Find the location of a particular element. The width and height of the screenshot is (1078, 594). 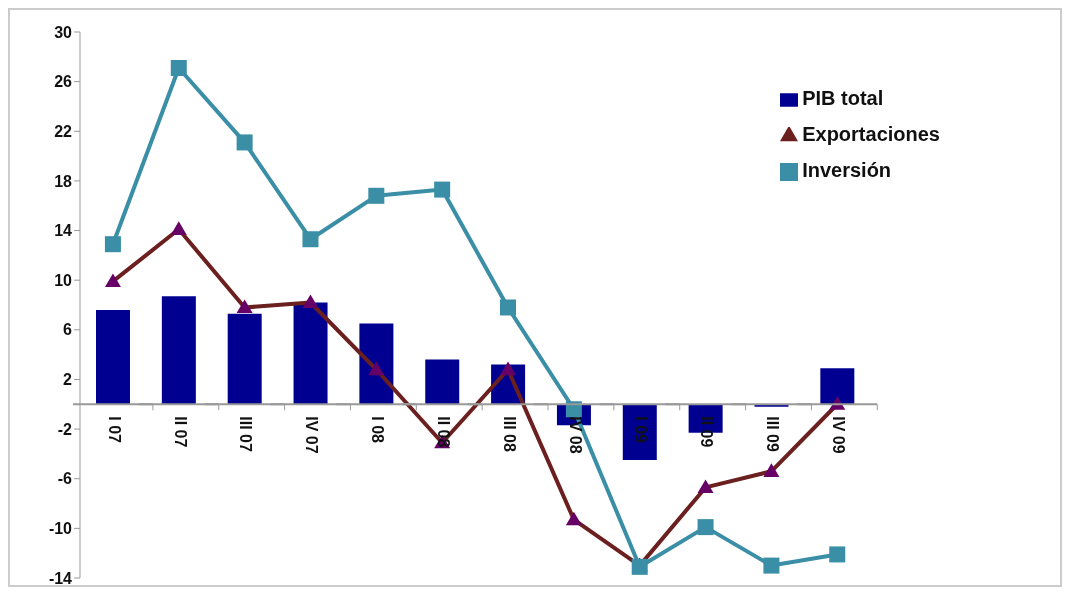

y-tick-label: 14 is located at coordinates (63, 231).